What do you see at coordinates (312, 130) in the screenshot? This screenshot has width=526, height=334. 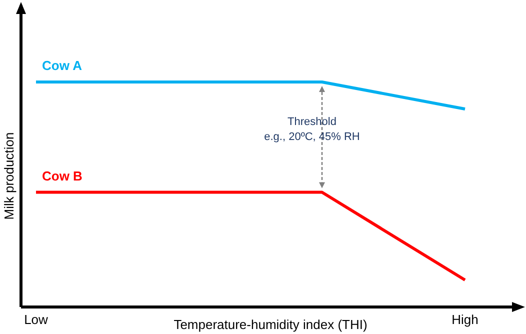 I see `annotation: Threshold e.g., 20ºC, 45% RH` at bounding box center [312, 130].